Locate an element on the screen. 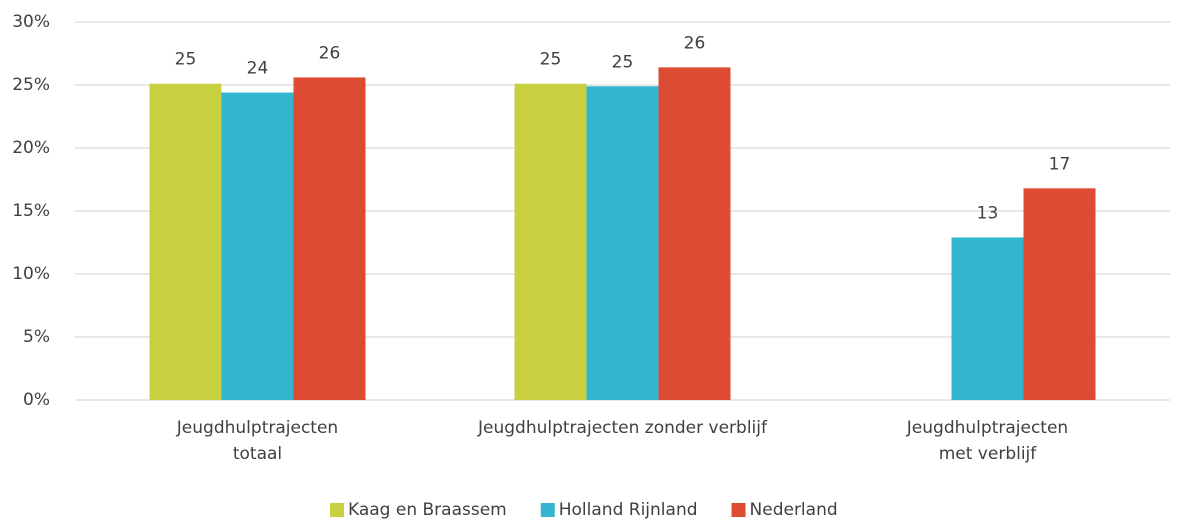  x-tick-label: met verblijf is located at coordinates (988, 454).